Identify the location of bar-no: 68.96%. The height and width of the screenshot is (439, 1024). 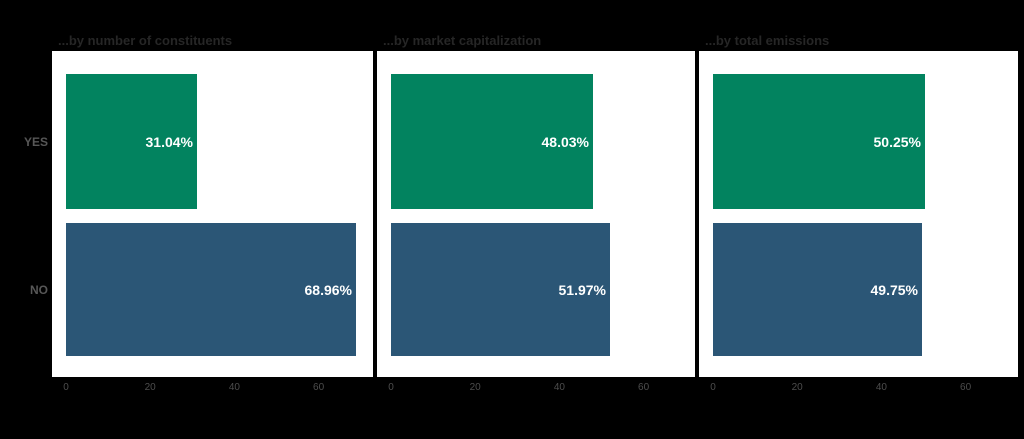
(211, 289).